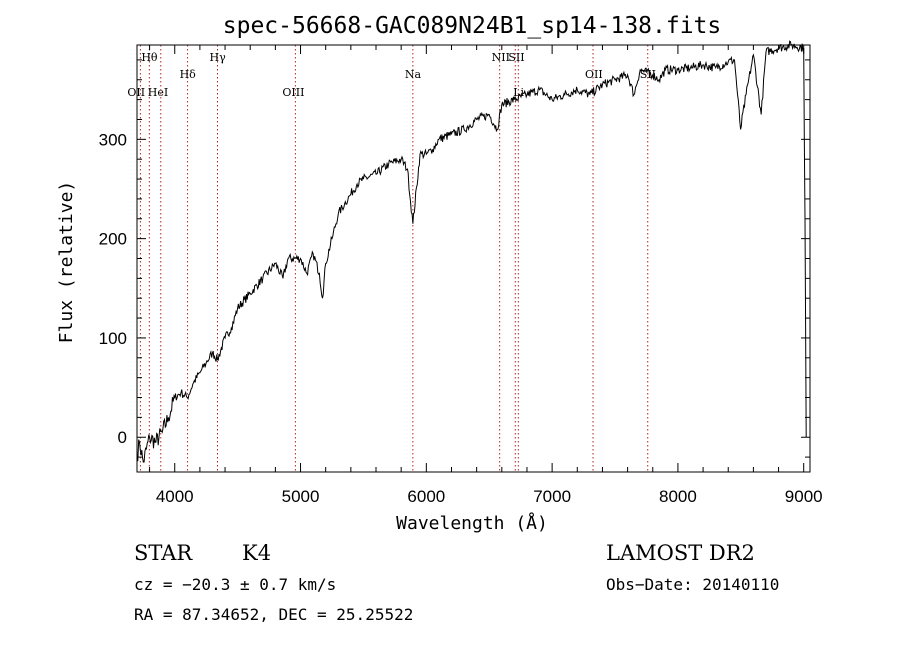 This screenshot has width=900, height=649. What do you see at coordinates (113, 239) in the screenshot?
I see `y-tick-label: 200` at bounding box center [113, 239].